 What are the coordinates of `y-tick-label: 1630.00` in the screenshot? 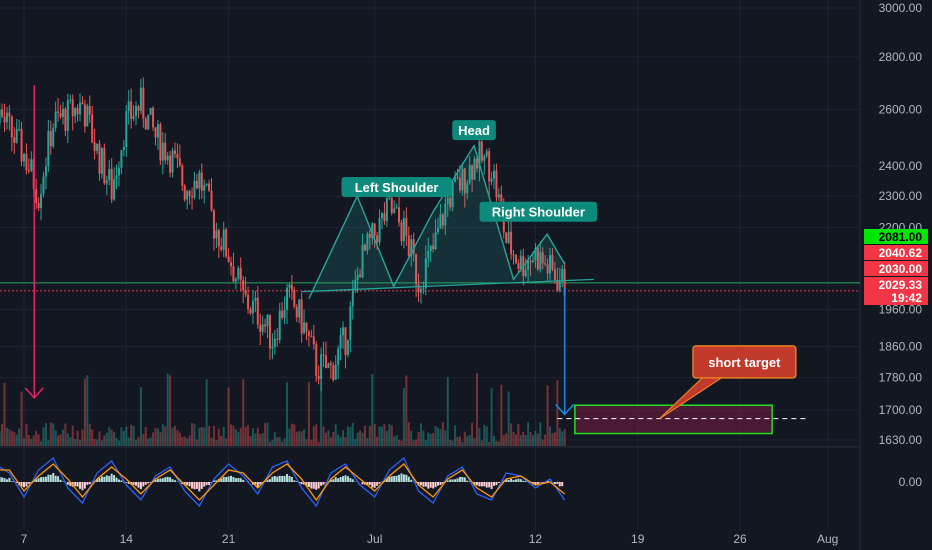 It's located at (901, 440).